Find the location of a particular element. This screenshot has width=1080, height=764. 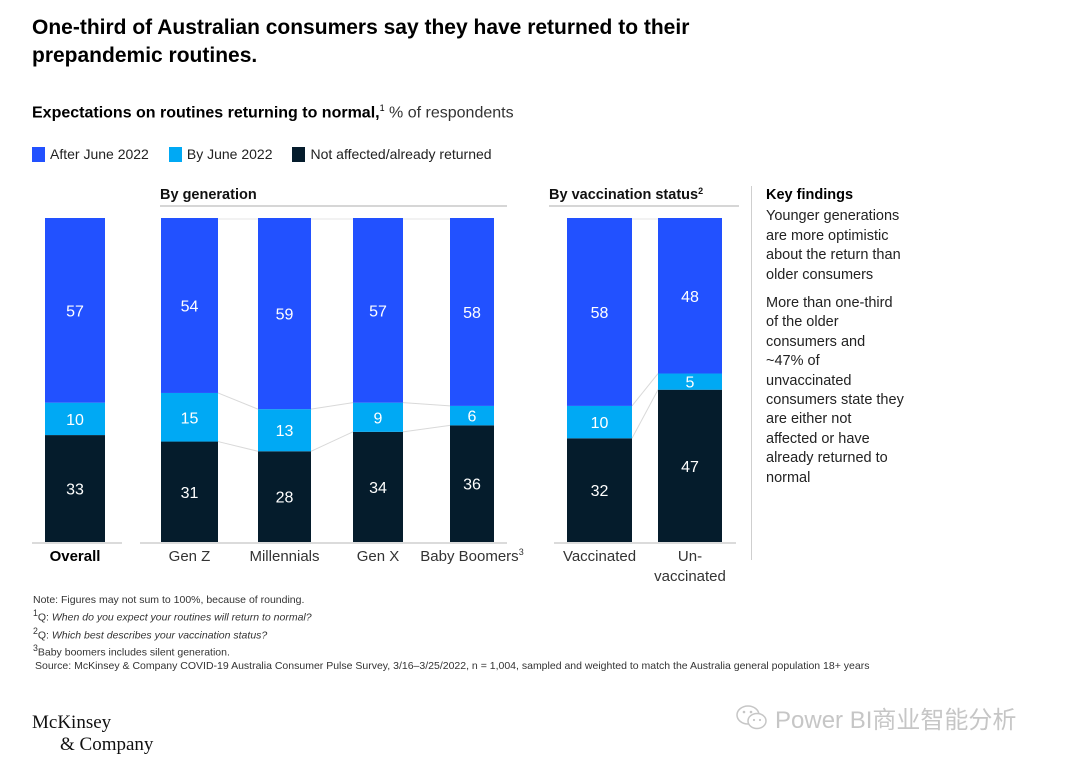

bar-segment-baby-boomers-not-affected-already-returned is located at coordinates (472, 483).